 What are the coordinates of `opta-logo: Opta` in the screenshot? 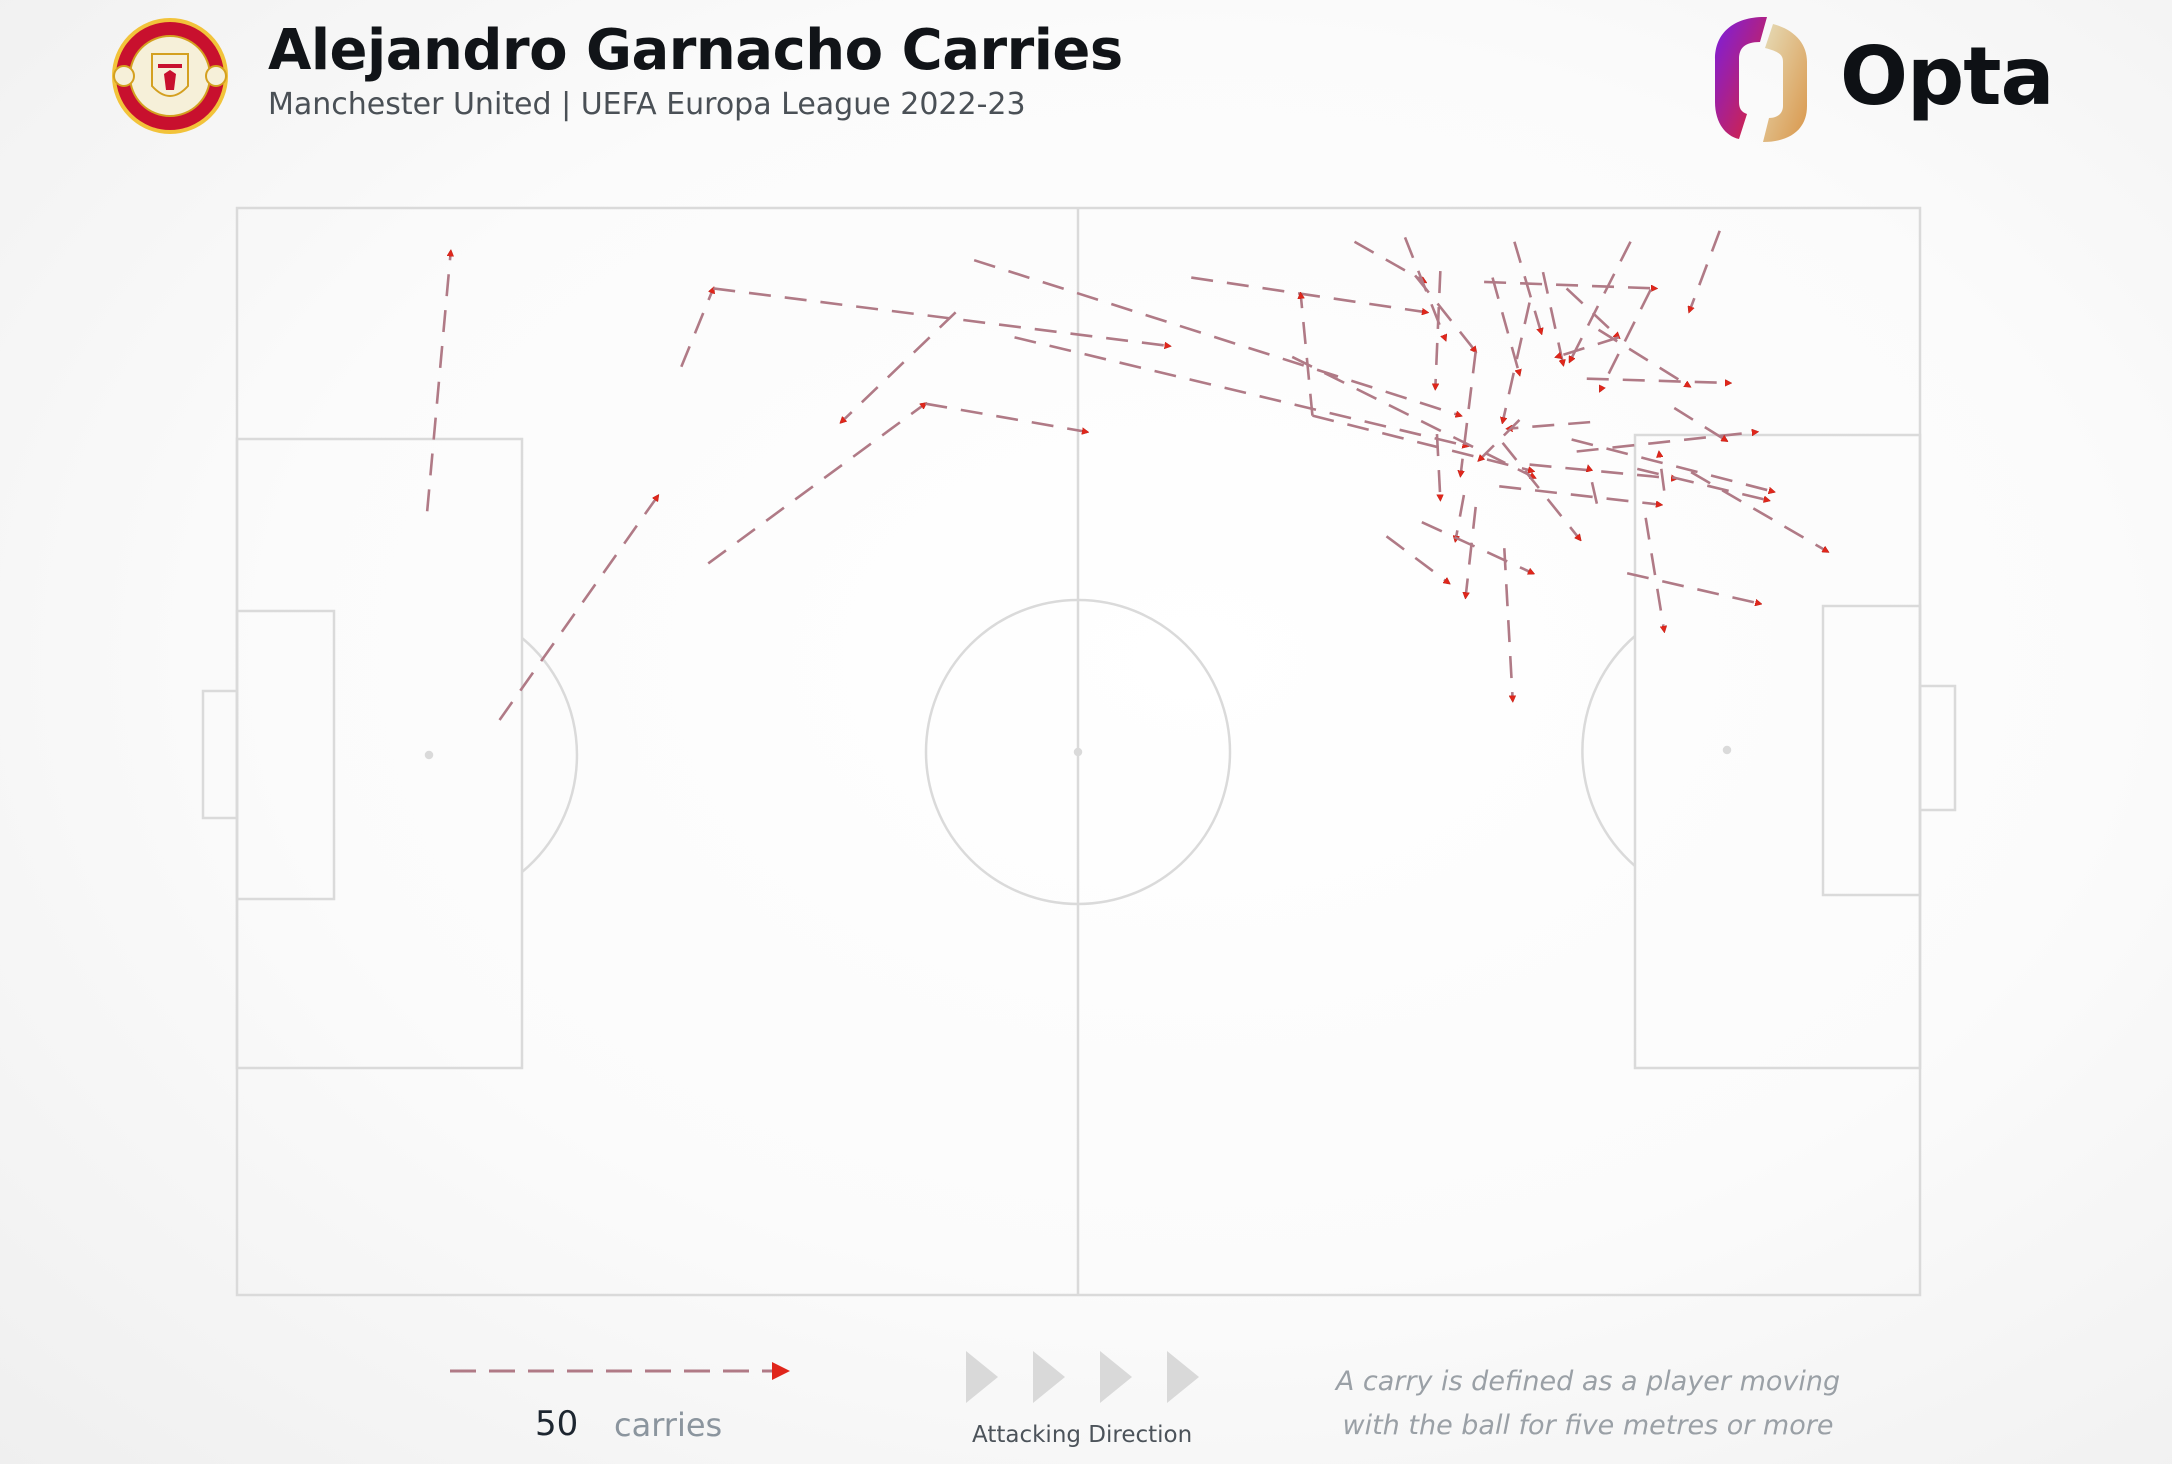 It's located at (1879, 79).